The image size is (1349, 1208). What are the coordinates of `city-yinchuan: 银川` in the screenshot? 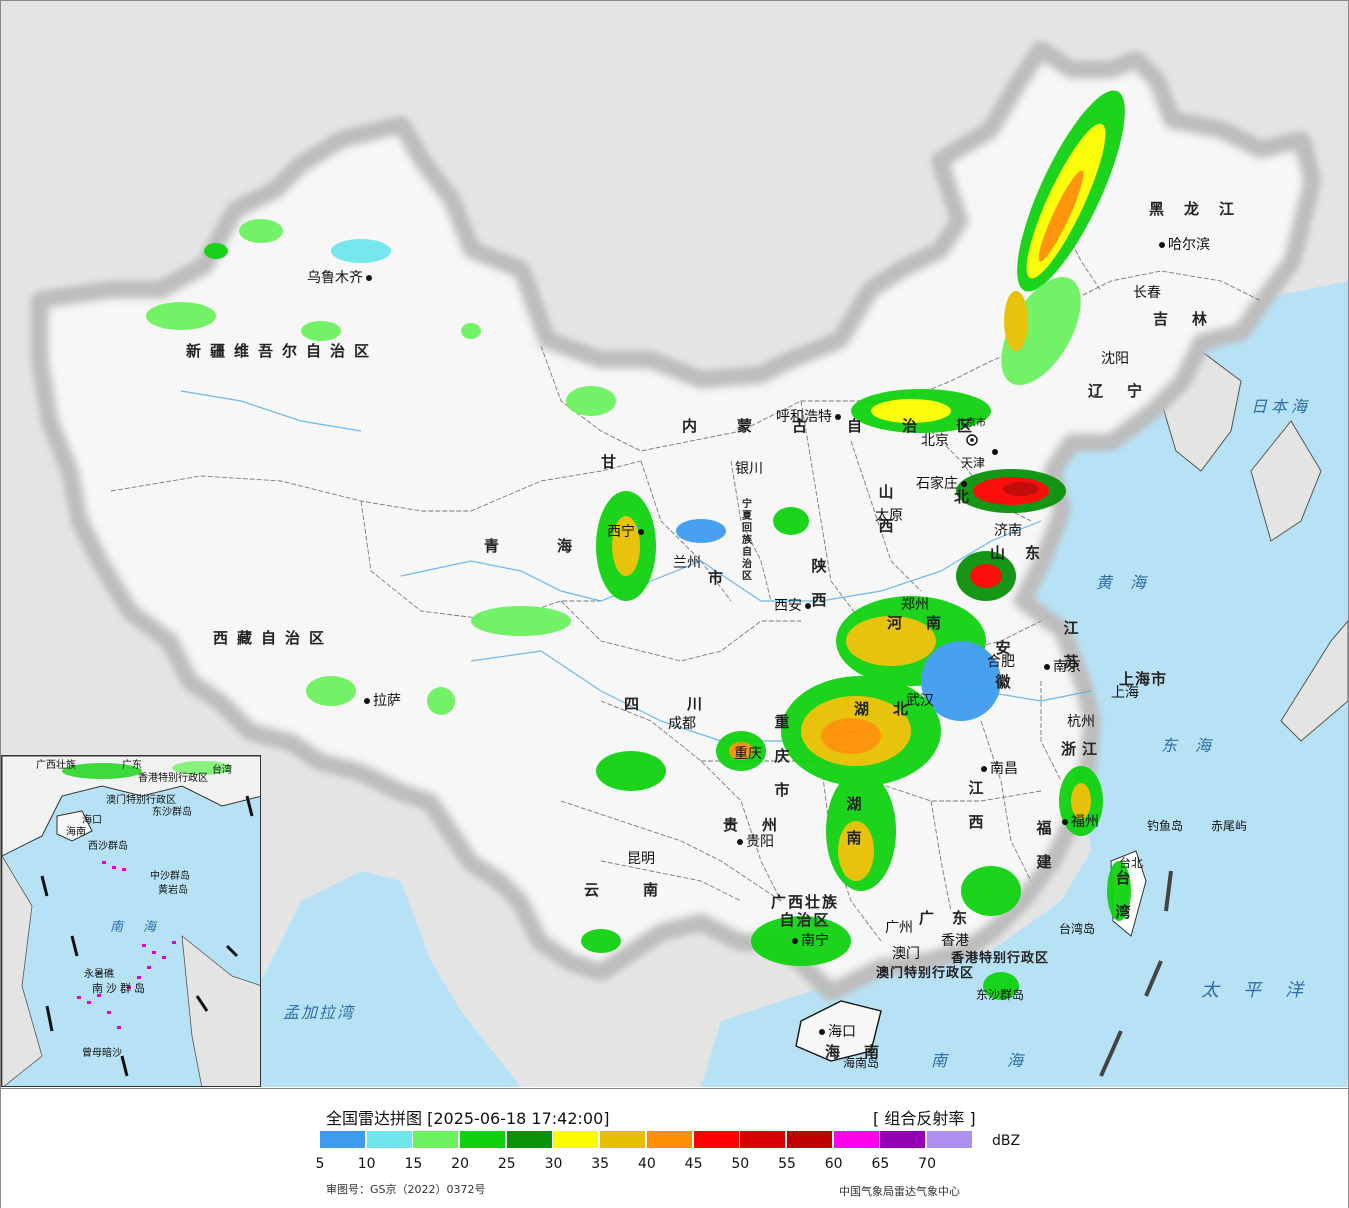 It's located at (749, 469).